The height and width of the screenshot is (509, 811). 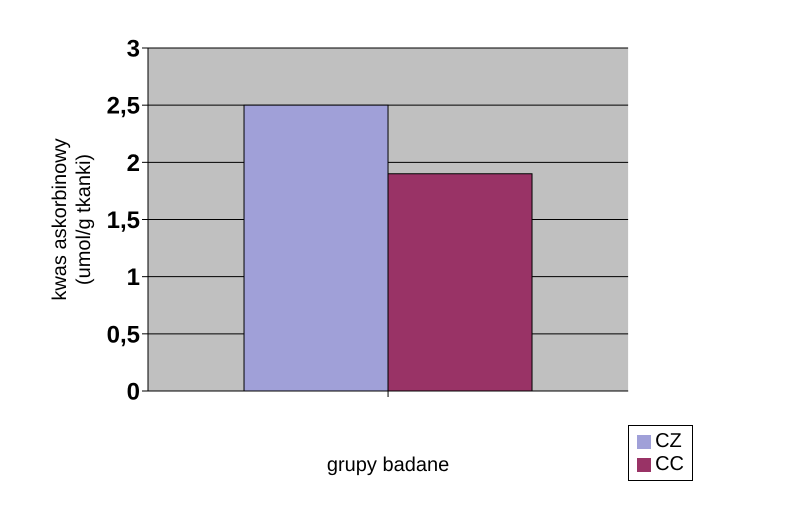 I want to click on legend-label: CZ, so click(x=668, y=441).